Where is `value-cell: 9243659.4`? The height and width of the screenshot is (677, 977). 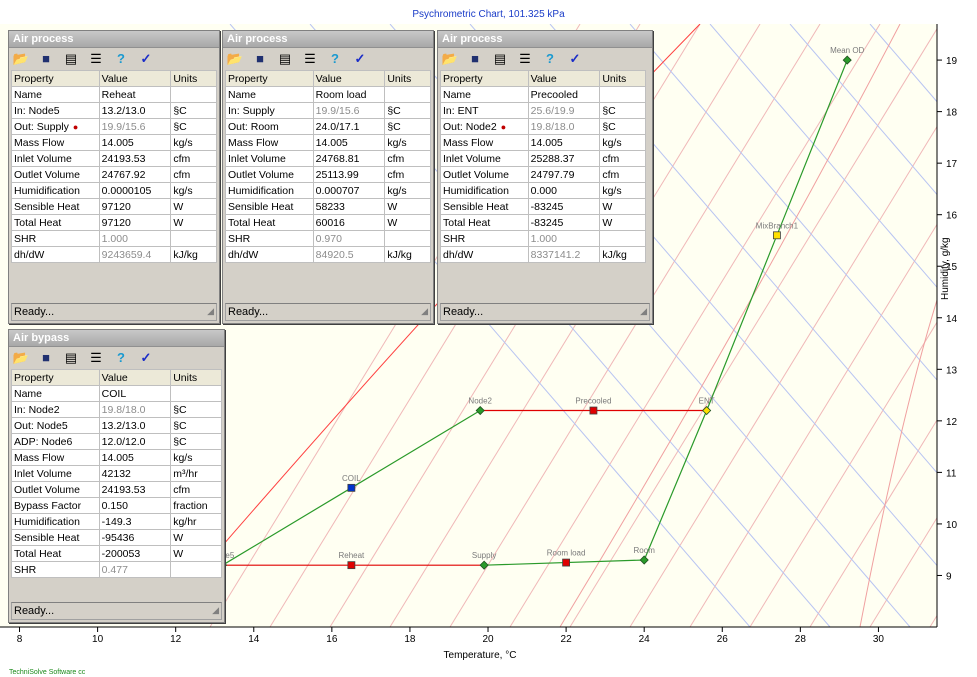 value-cell: 9243659.4 is located at coordinates (135, 254).